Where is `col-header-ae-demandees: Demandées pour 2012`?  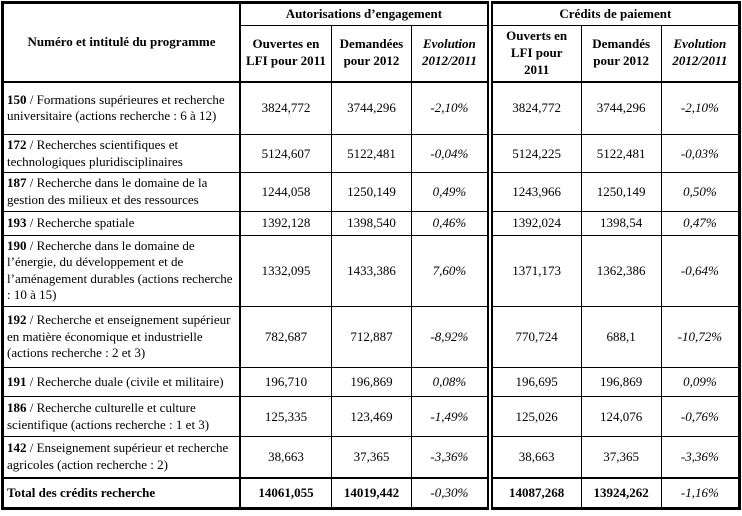 col-header-ae-demandees: Demandées pour 2012 is located at coordinates (371, 53).